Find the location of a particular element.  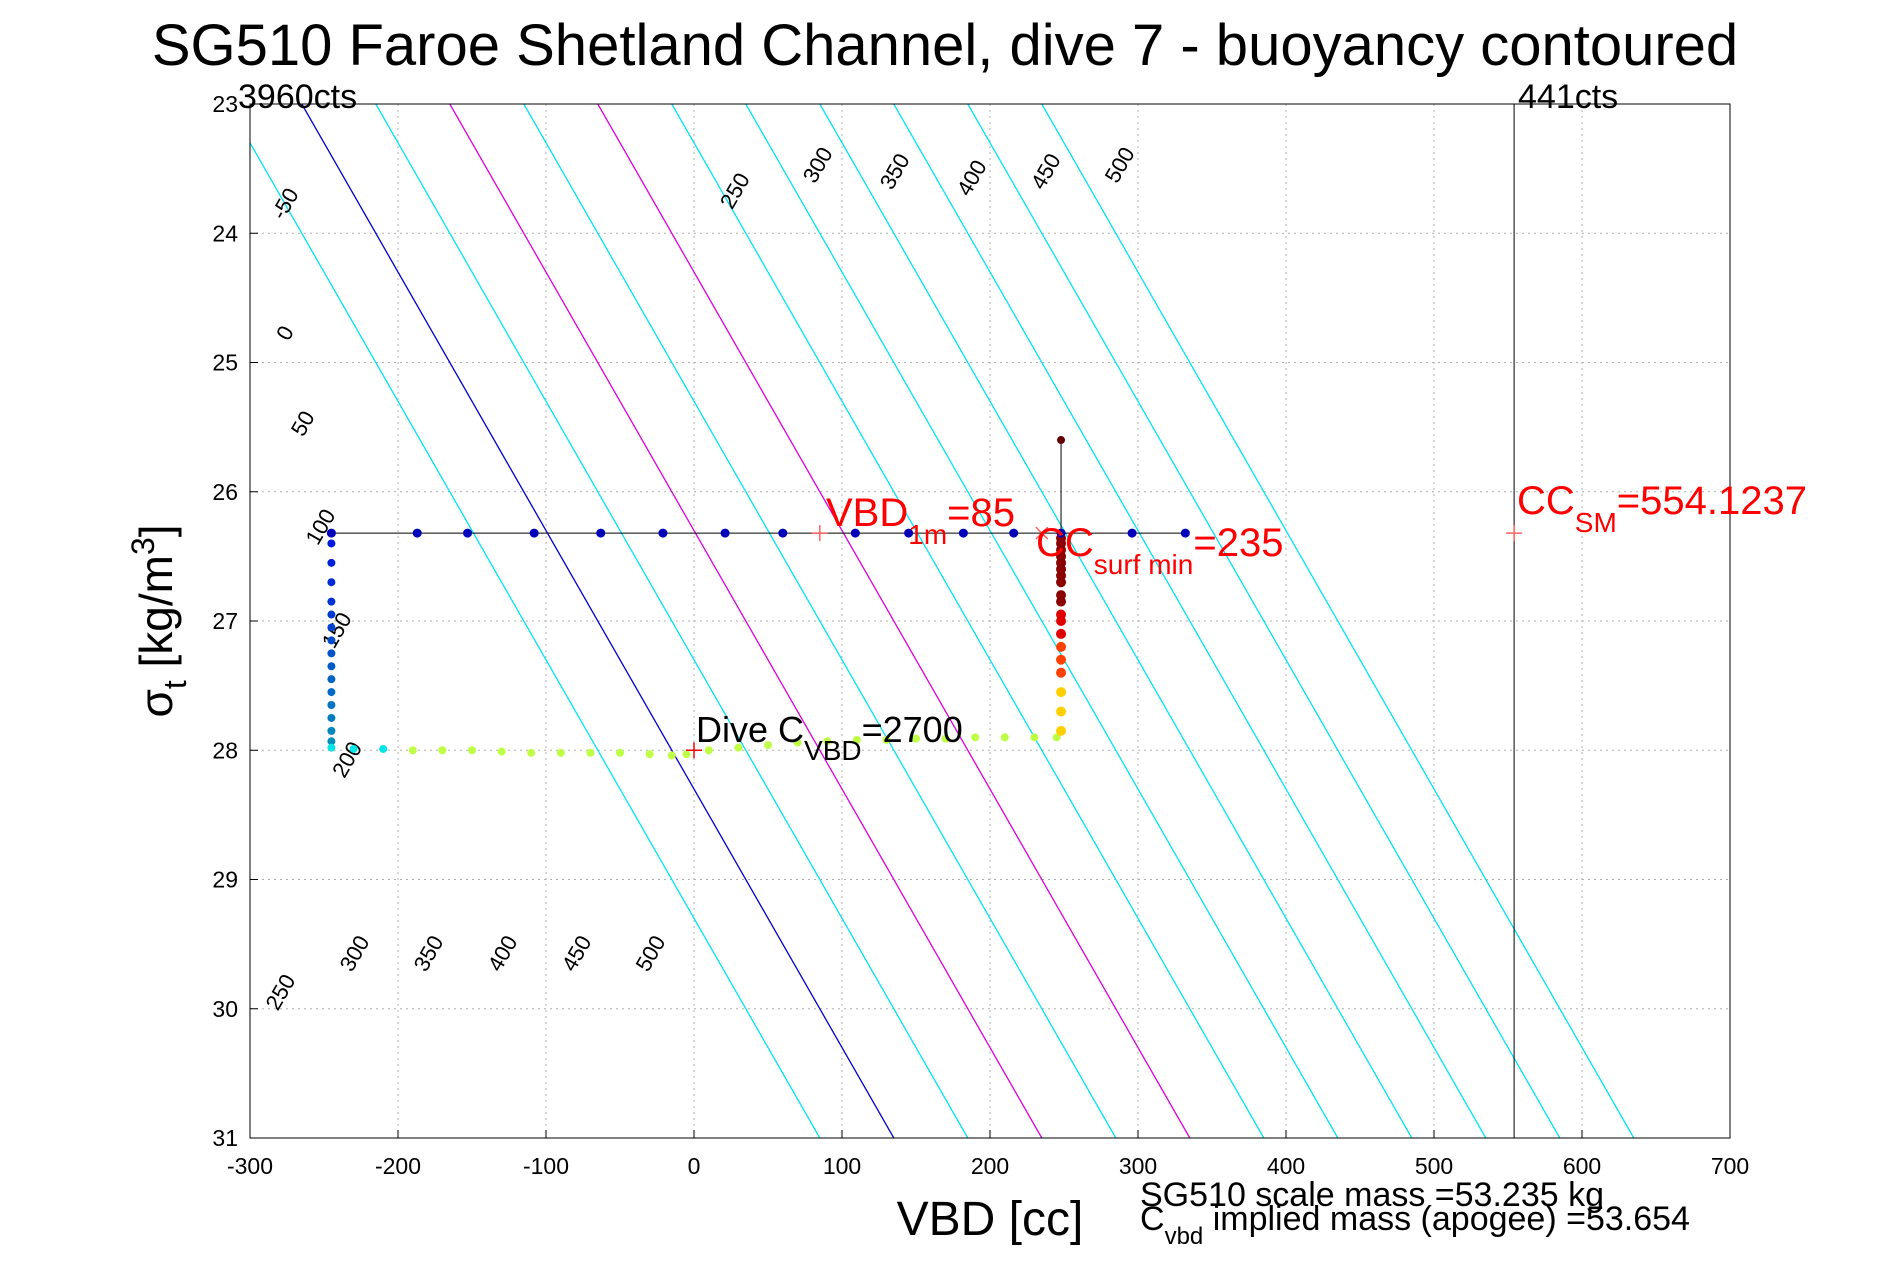

implied-mass-note: Cvbd implied mass (apogee) =53.654 is located at coordinates (1415, 1225).